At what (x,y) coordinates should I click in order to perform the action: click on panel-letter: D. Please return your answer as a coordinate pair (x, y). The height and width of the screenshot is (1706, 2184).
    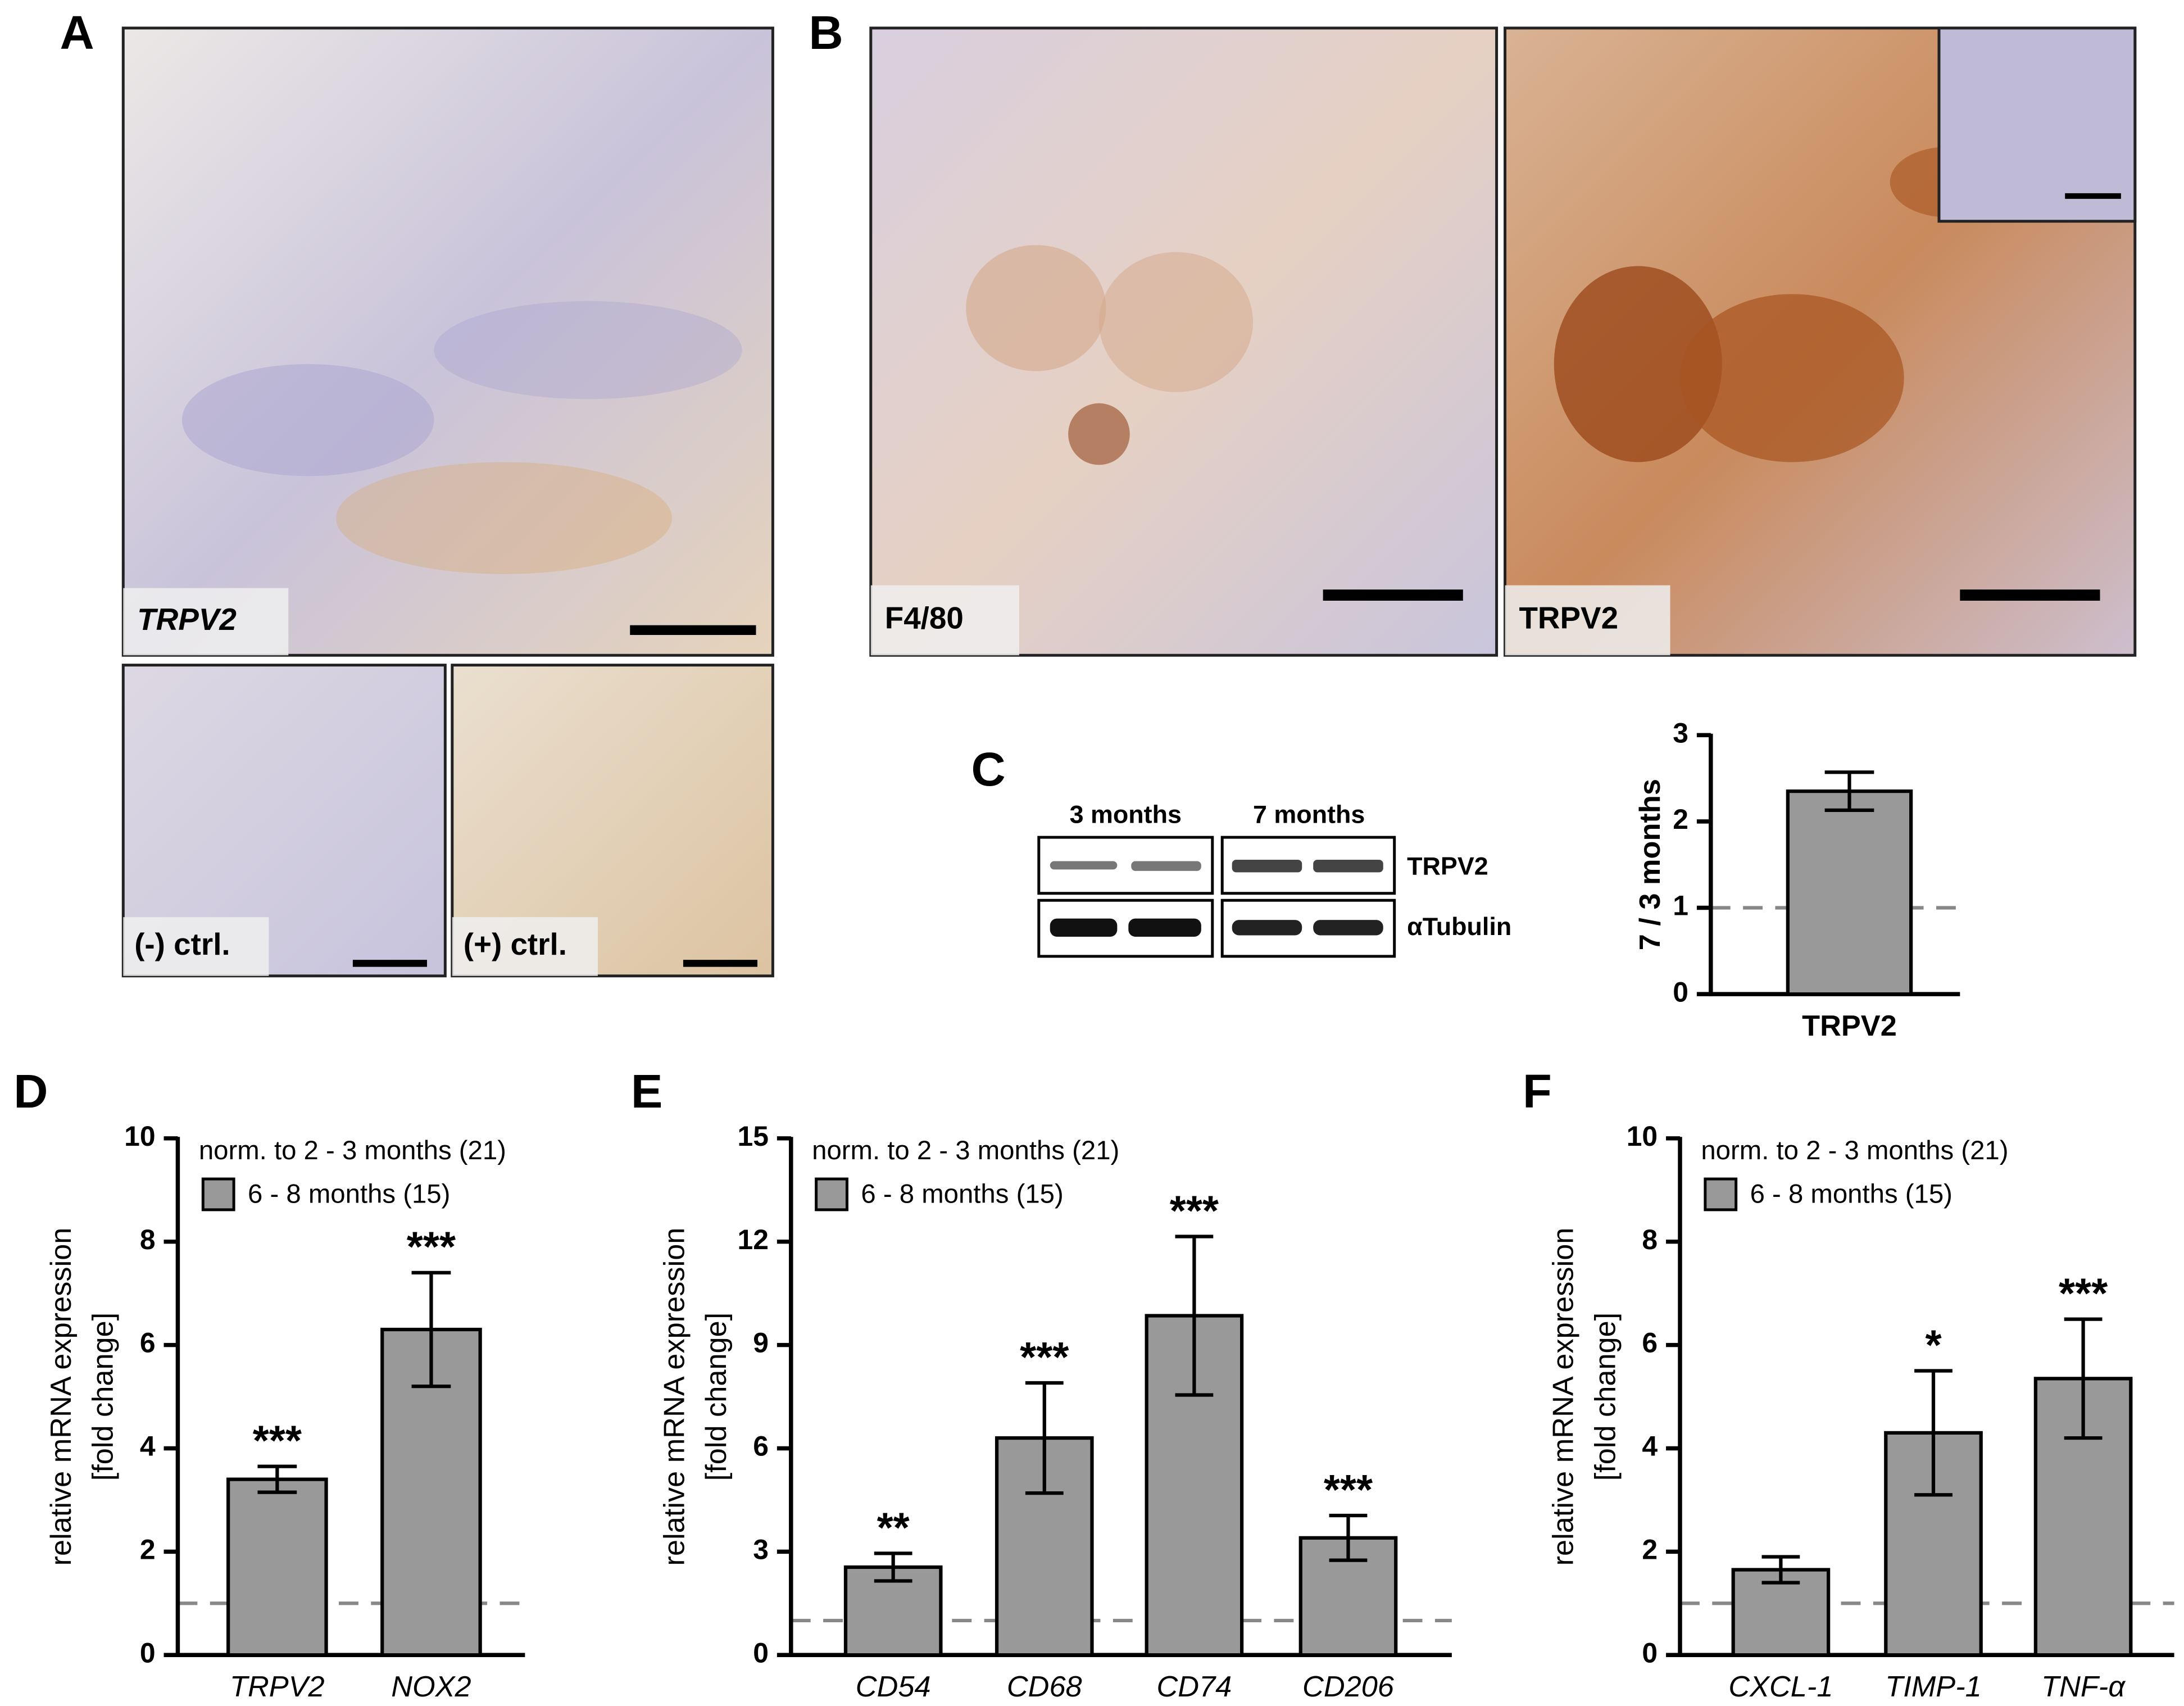
    Looking at the image, I should click on (30, 1091).